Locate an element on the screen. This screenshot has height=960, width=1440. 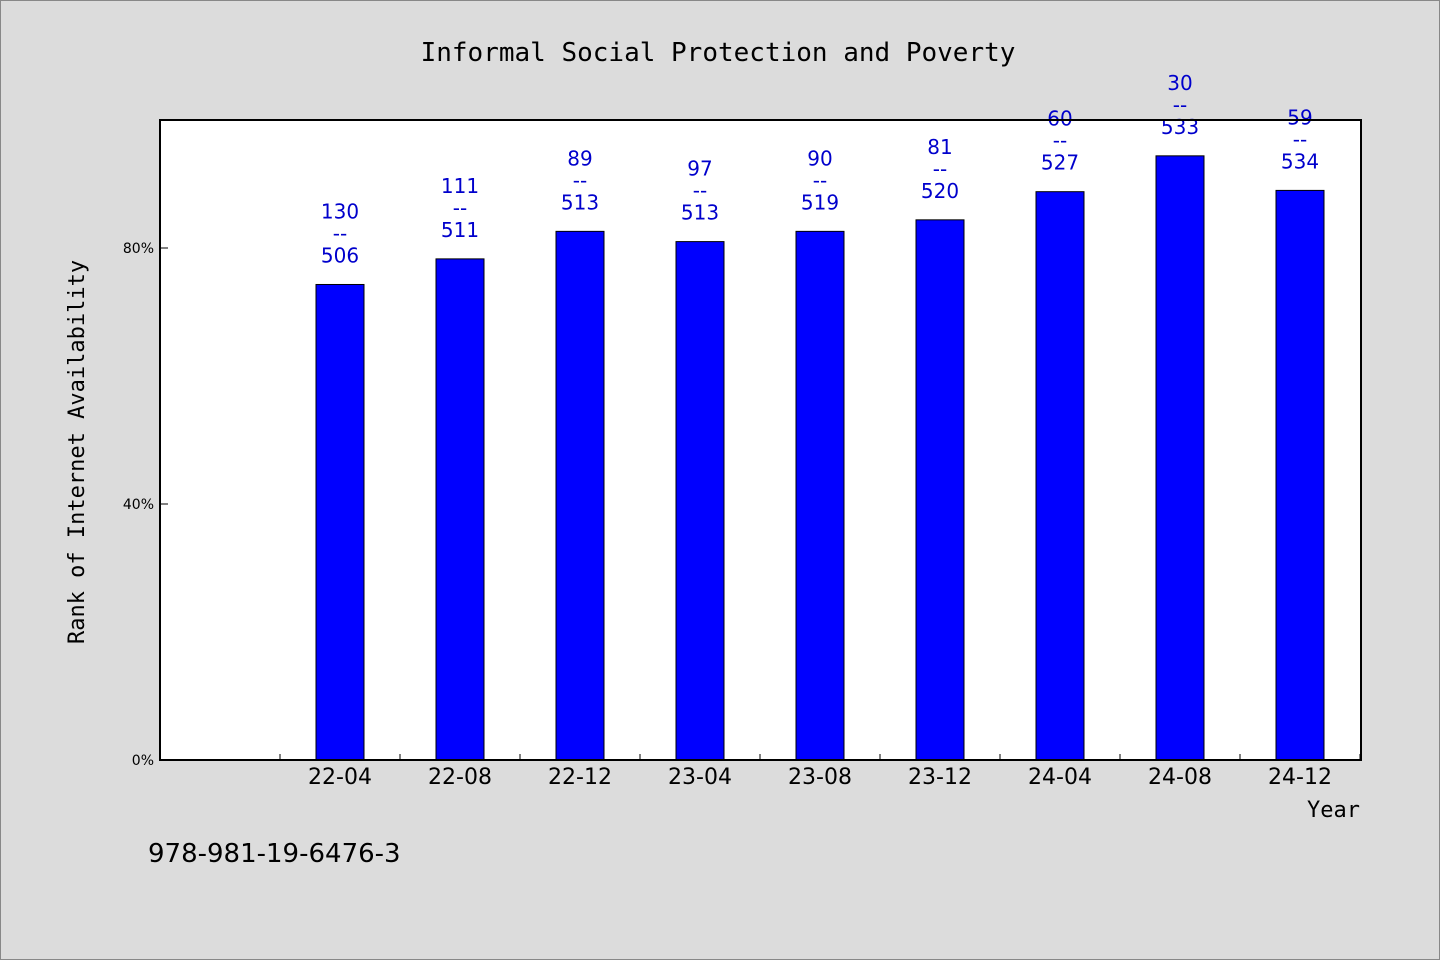
x-tick-label: 22-12 is located at coordinates (580, 777).